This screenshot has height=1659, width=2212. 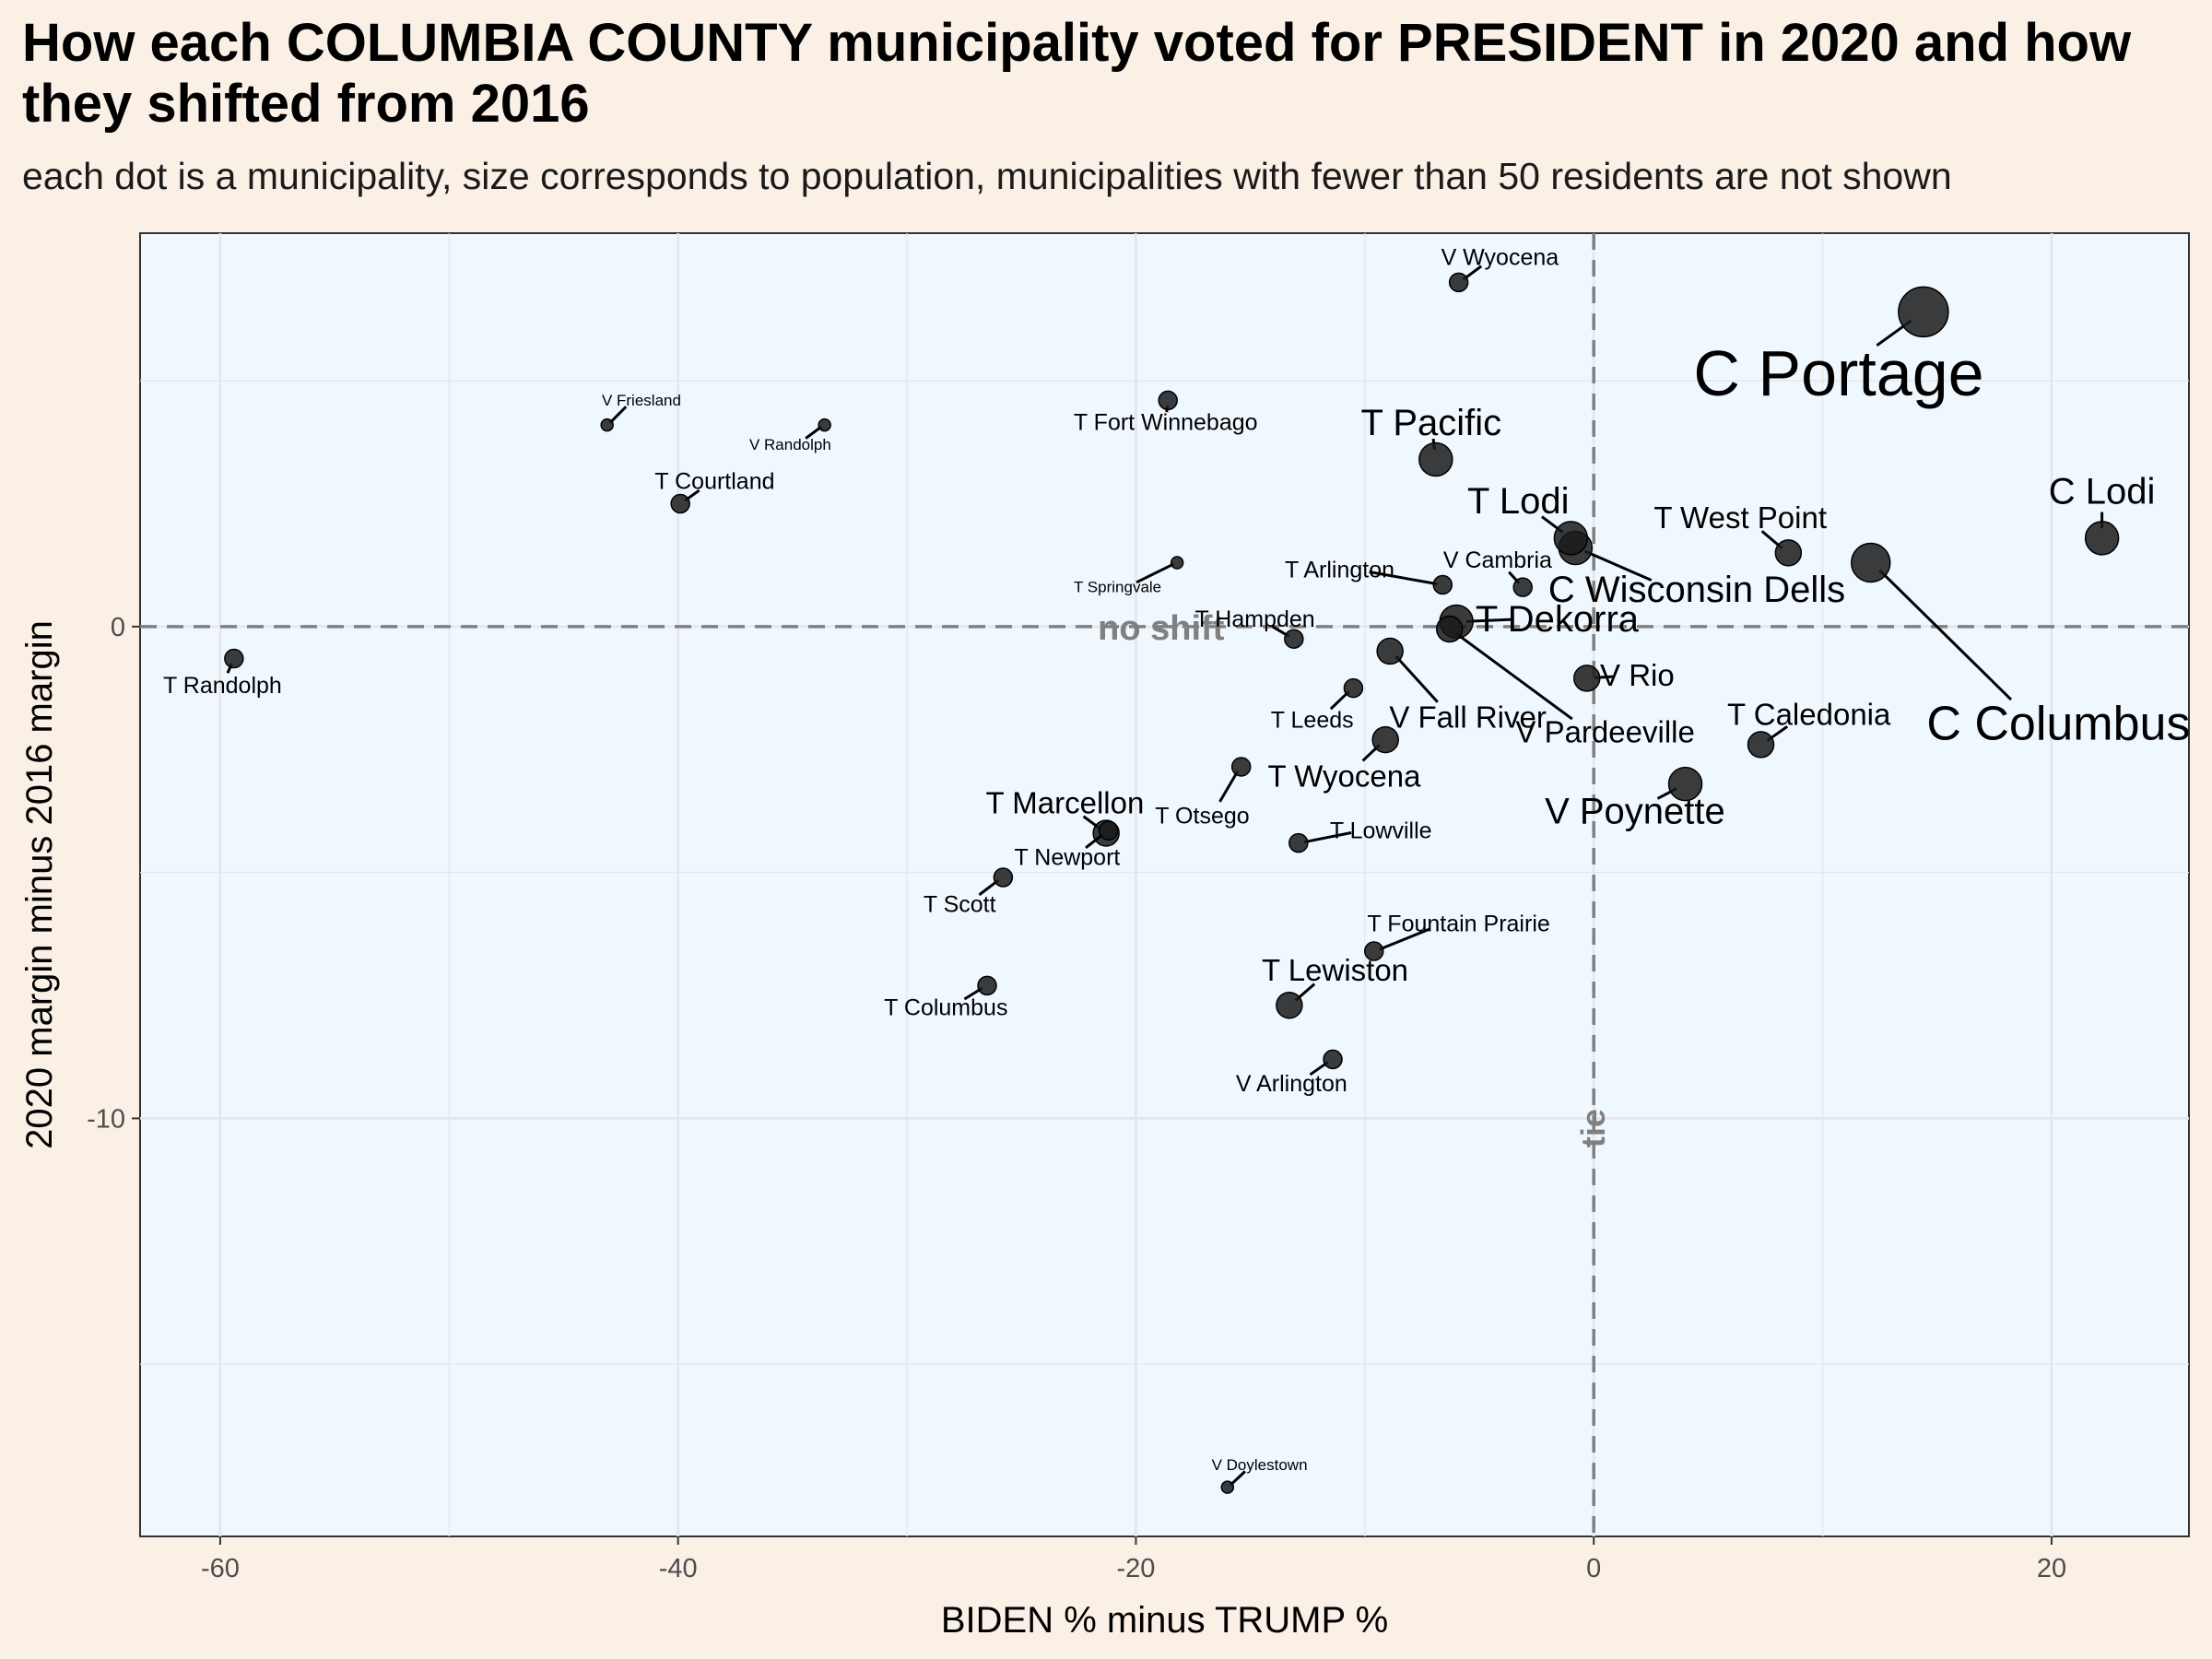 What do you see at coordinates (1459, 924) in the screenshot?
I see `point-label: T Fountain Prairie` at bounding box center [1459, 924].